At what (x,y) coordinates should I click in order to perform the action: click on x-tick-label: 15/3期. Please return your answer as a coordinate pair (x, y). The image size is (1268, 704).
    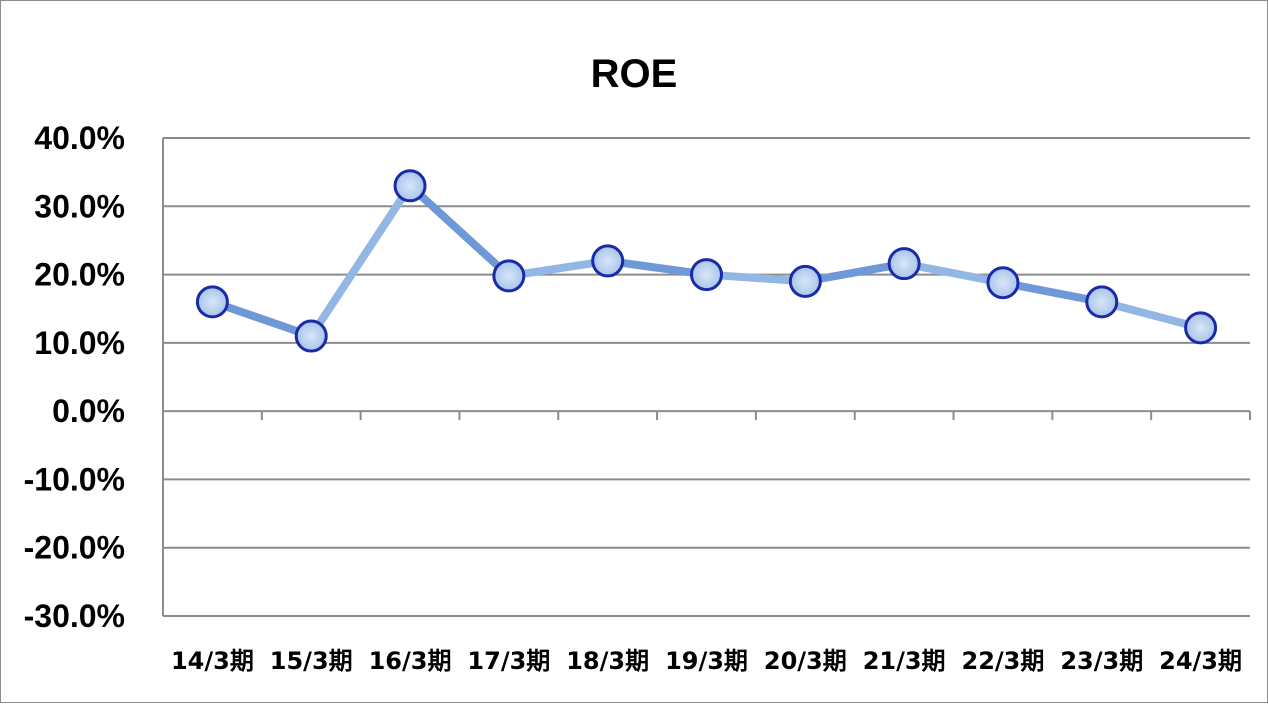
    Looking at the image, I should click on (311, 661).